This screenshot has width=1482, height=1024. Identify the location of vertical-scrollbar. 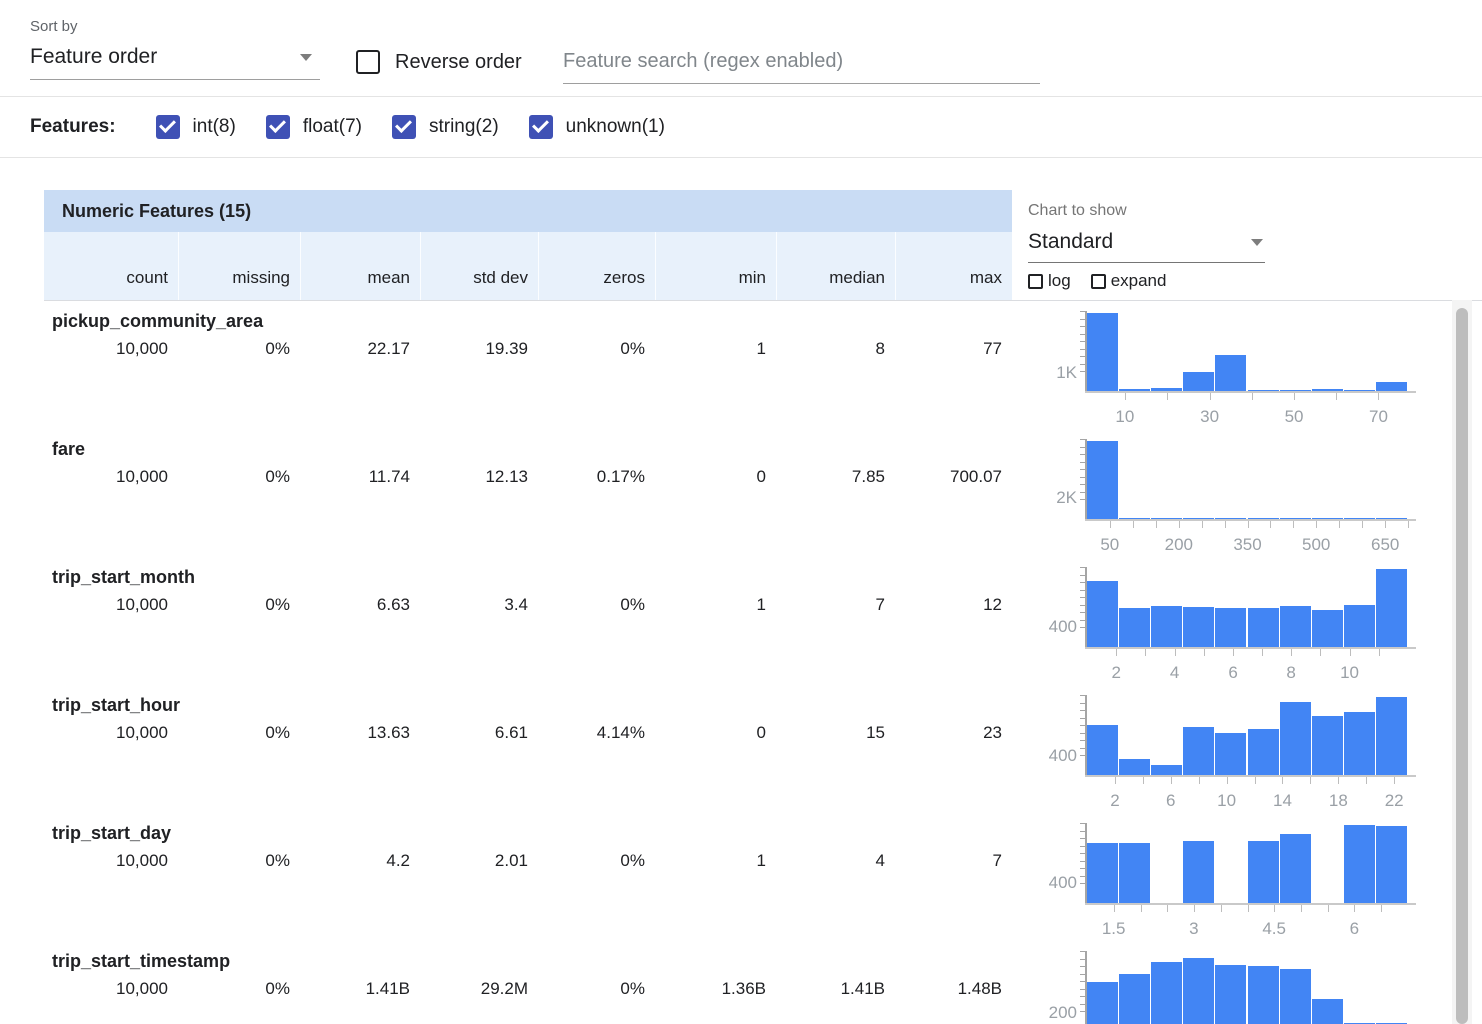
(1462, 662).